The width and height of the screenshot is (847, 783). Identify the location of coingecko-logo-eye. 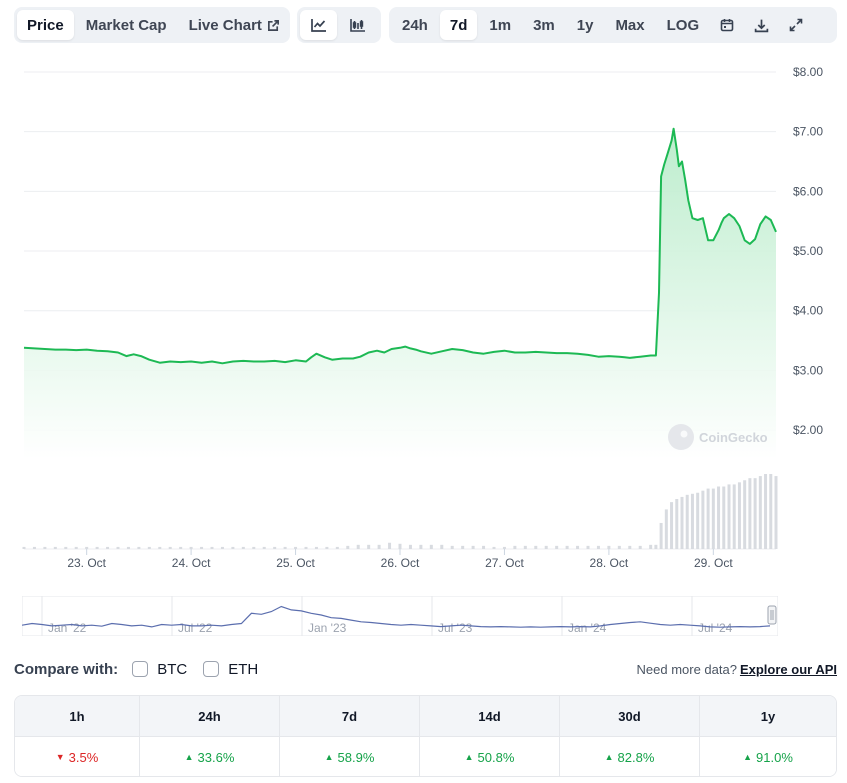
(684, 434).